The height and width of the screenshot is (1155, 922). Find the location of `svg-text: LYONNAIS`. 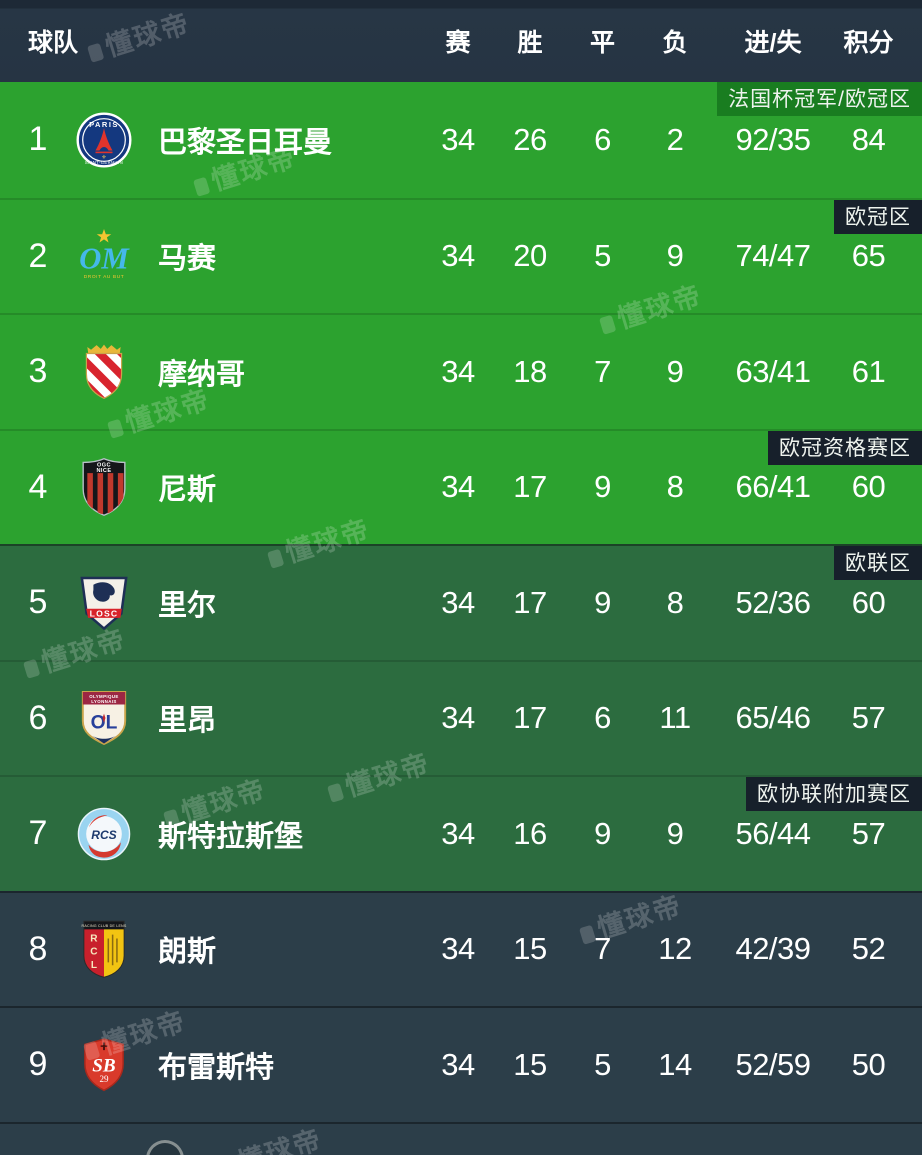

svg-text: LYONNAIS is located at coordinates (103, 701).